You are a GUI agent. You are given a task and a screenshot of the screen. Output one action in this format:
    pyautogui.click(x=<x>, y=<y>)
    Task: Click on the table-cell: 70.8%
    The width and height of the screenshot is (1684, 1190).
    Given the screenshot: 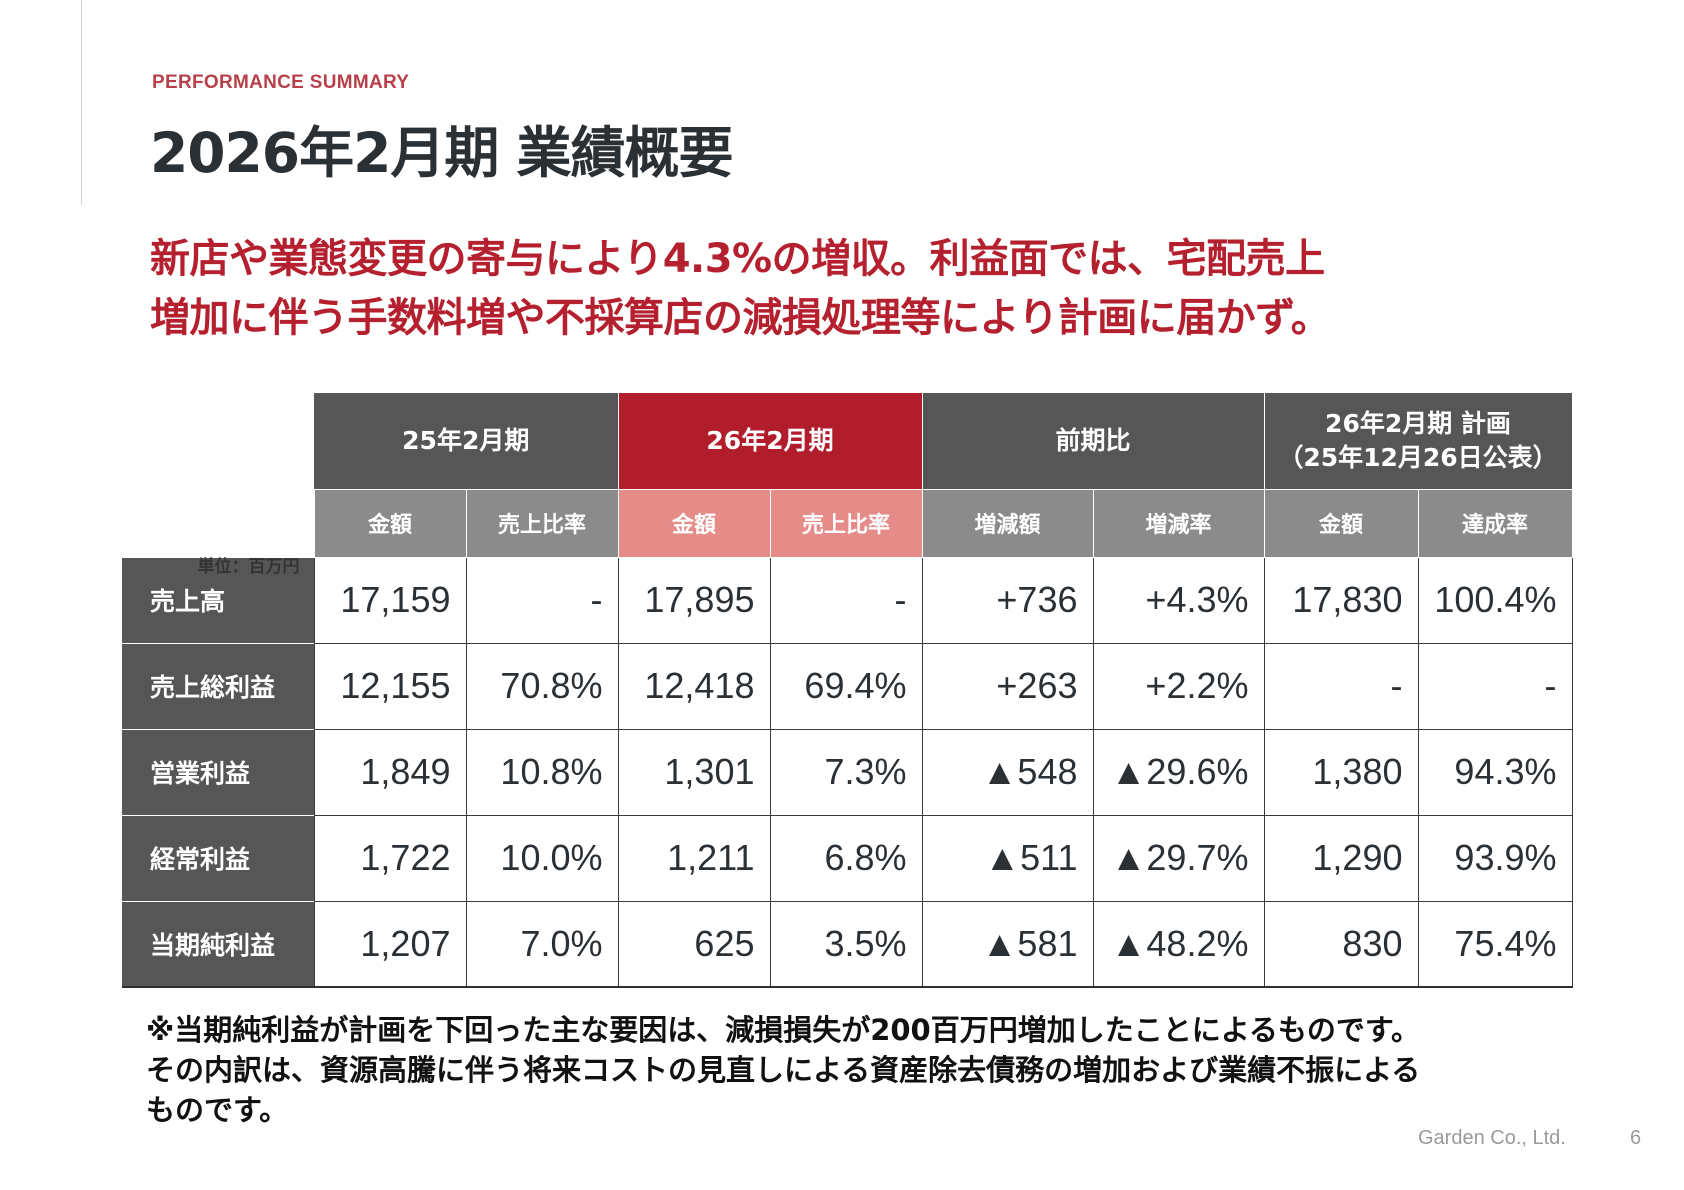 What is the action you would take?
    pyautogui.click(x=542, y=686)
    